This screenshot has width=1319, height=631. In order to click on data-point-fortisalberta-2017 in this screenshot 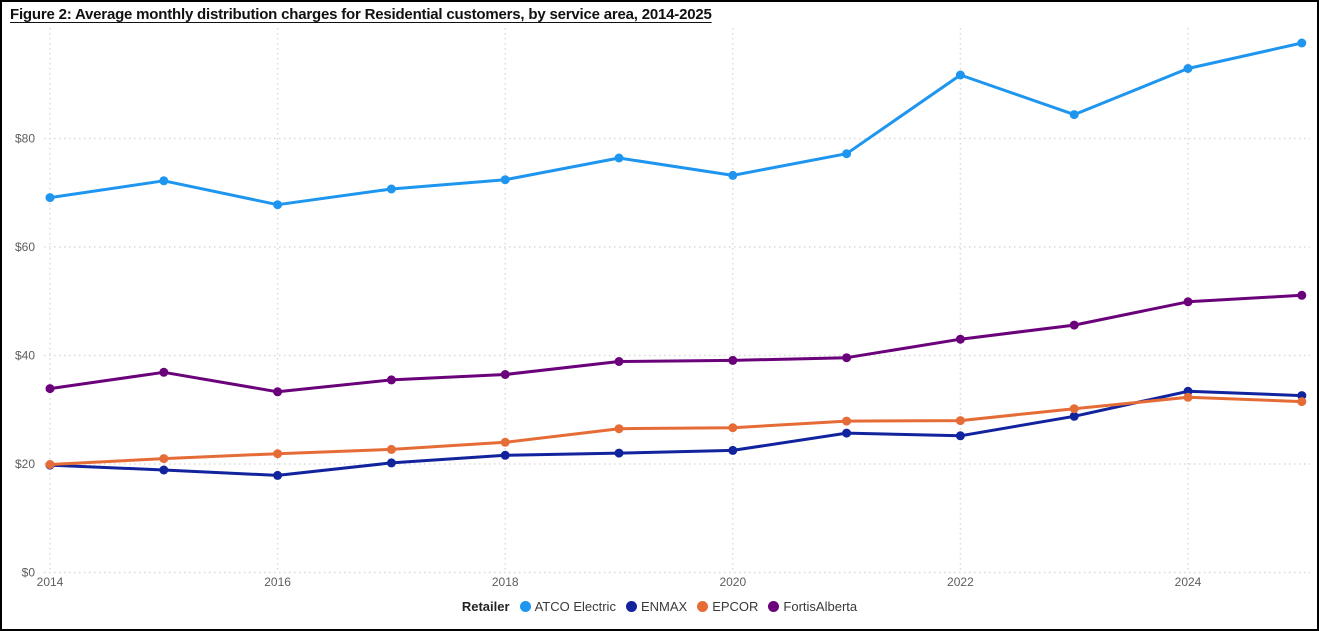, I will do `click(391, 380)`.